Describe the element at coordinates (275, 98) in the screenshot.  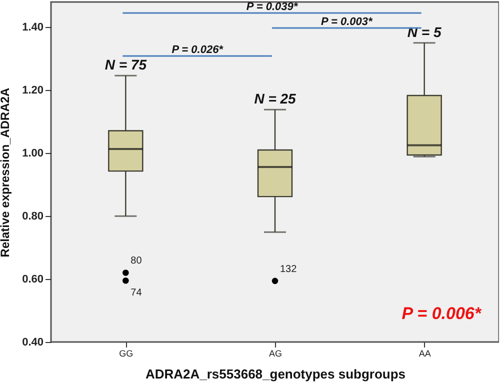
I see `annotation: N = 25` at that location.